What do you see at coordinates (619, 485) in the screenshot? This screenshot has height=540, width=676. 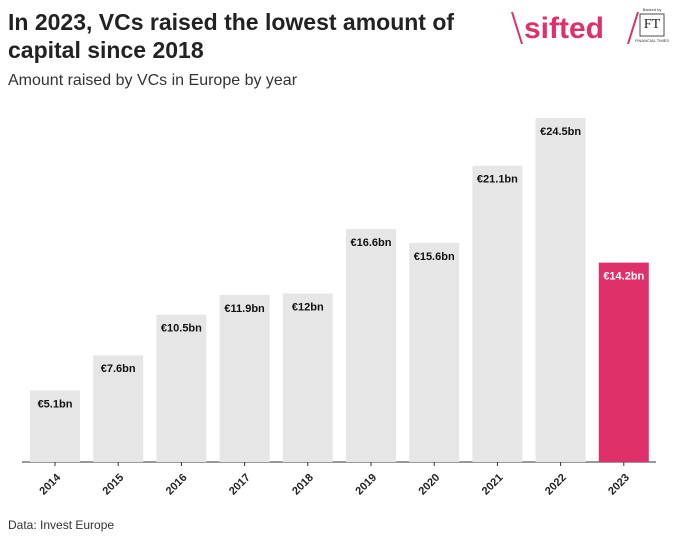 I see `x-tick-label: 2023` at bounding box center [619, 485].